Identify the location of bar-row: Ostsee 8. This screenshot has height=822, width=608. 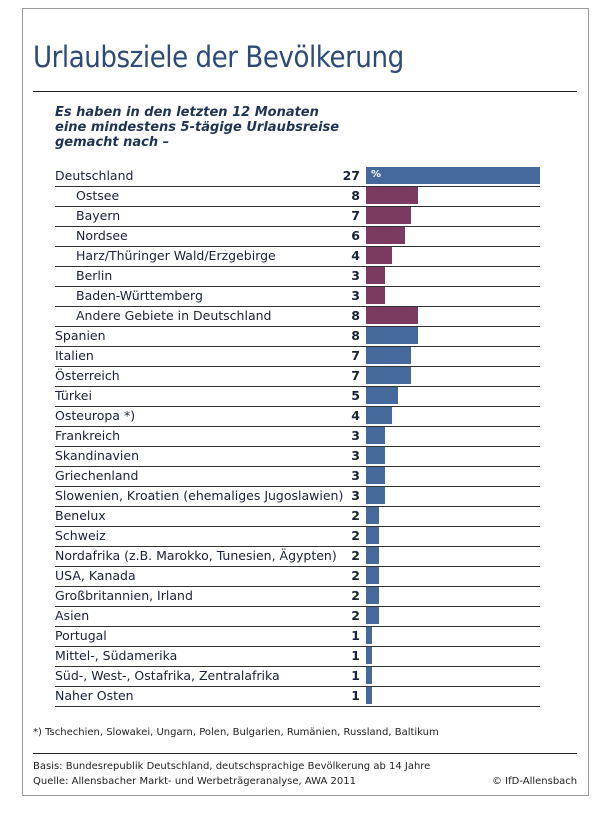
(297, 196).